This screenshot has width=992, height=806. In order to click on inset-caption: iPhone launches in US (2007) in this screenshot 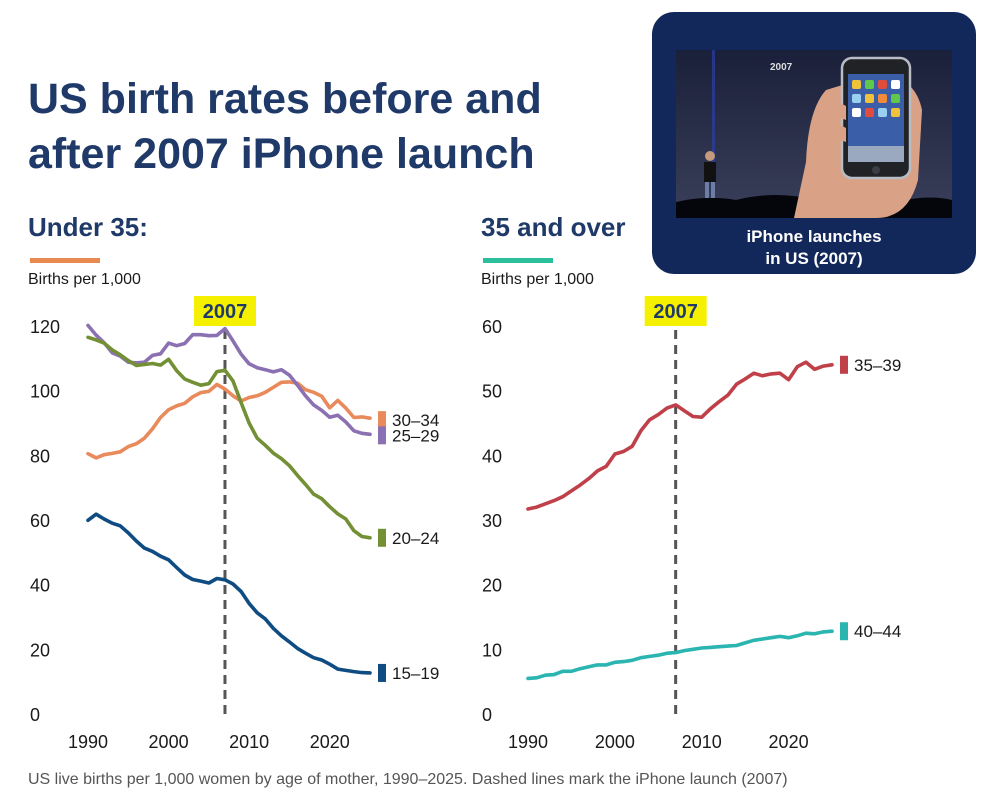, I will do `click(814, 248)`.